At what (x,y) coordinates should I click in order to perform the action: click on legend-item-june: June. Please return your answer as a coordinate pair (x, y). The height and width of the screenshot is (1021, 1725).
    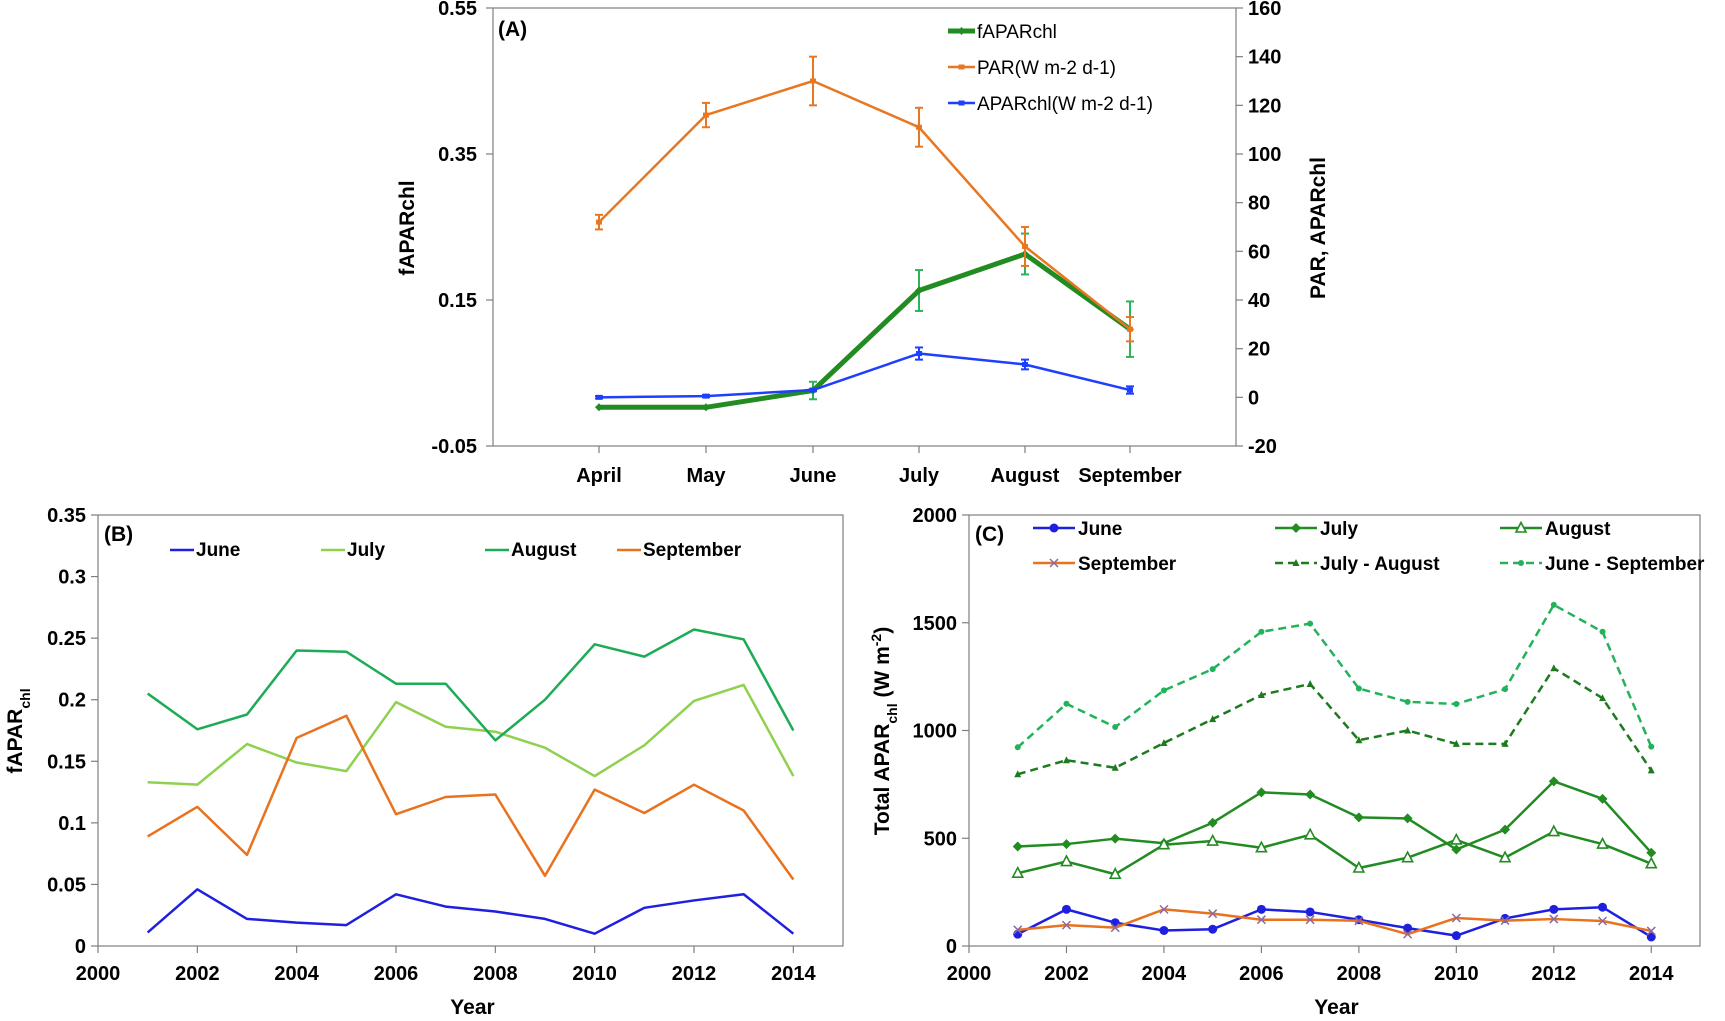
    Looking at the image, I should click on (205, 550).